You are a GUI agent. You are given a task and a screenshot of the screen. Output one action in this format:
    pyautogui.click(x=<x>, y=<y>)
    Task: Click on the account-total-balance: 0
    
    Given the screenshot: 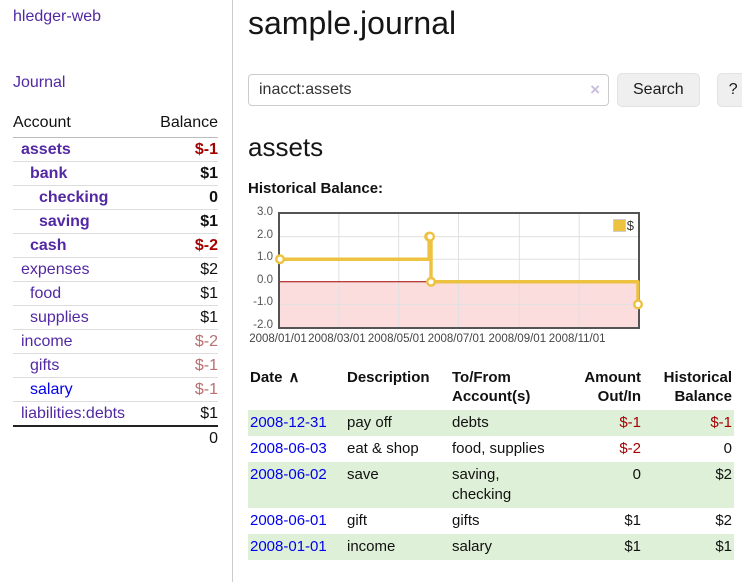 What is the action you would take?
    pyautogui.click(x=183, y=437)
    